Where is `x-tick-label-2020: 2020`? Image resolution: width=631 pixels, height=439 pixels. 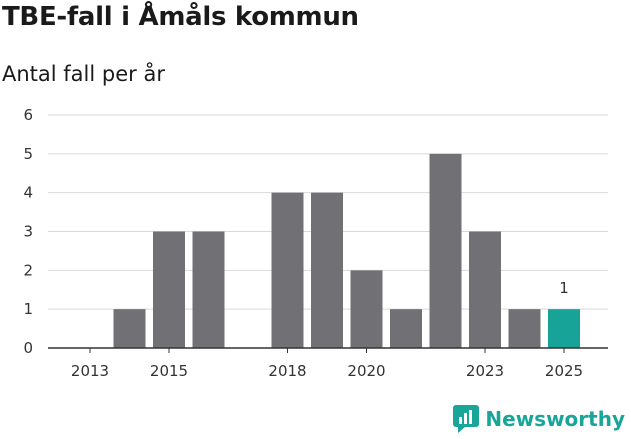 x-tick-label-2020: 2020 is located at coordinates (366, 371).